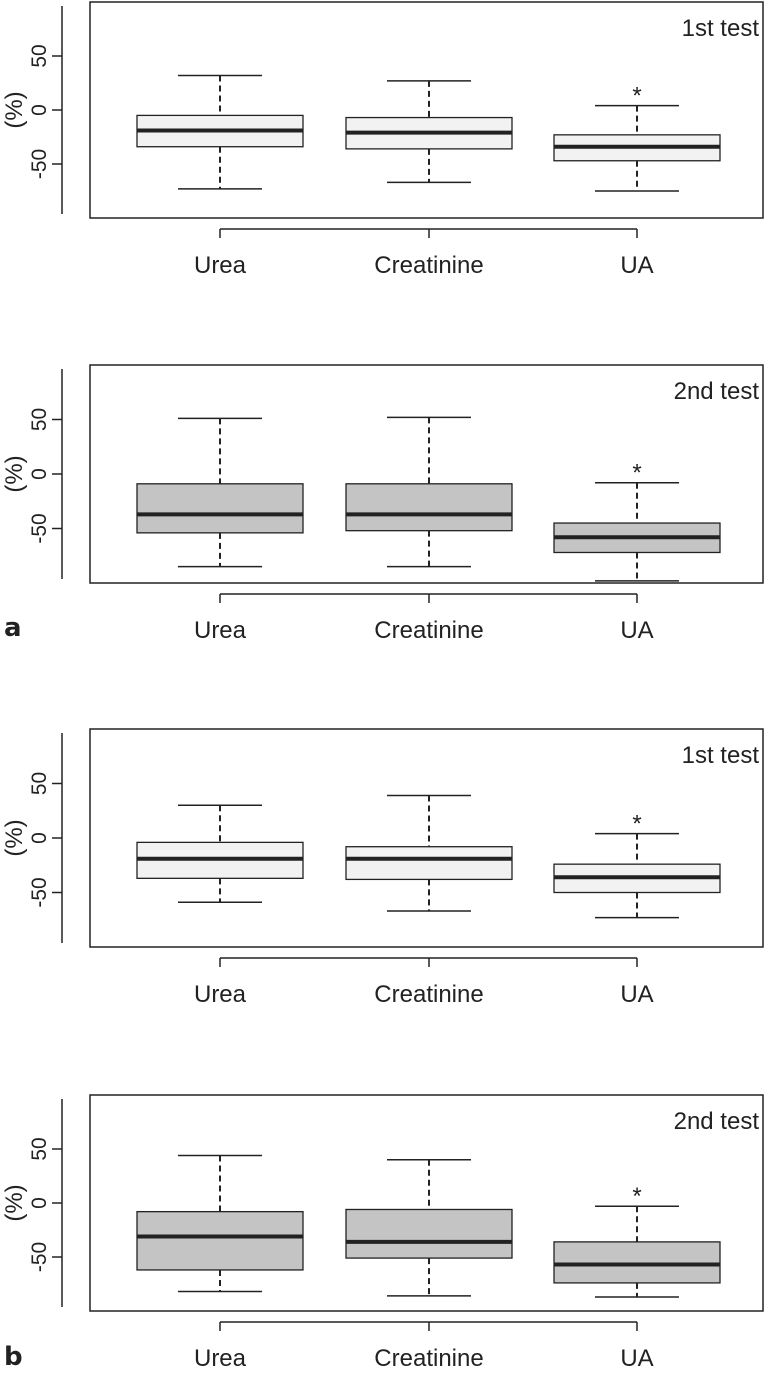 The width and height of the screenshot is (768, 1376). Describe the element at coordinates (39, 528) in the screenshot. I see `panel-2-ytick-label-2: -50` at that location.